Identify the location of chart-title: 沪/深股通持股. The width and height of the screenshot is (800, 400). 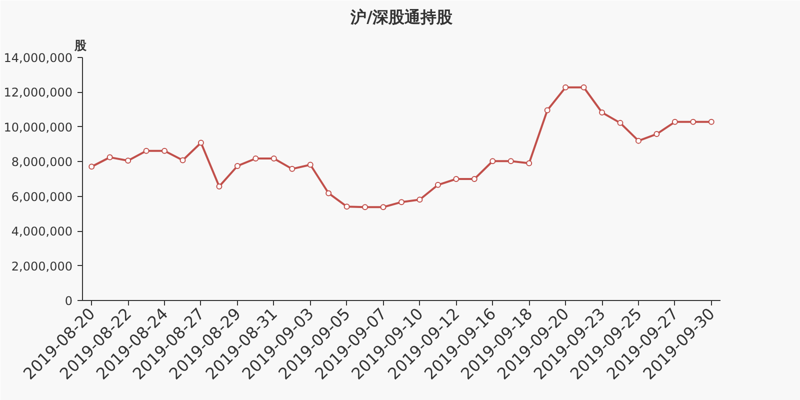
(402, 17).